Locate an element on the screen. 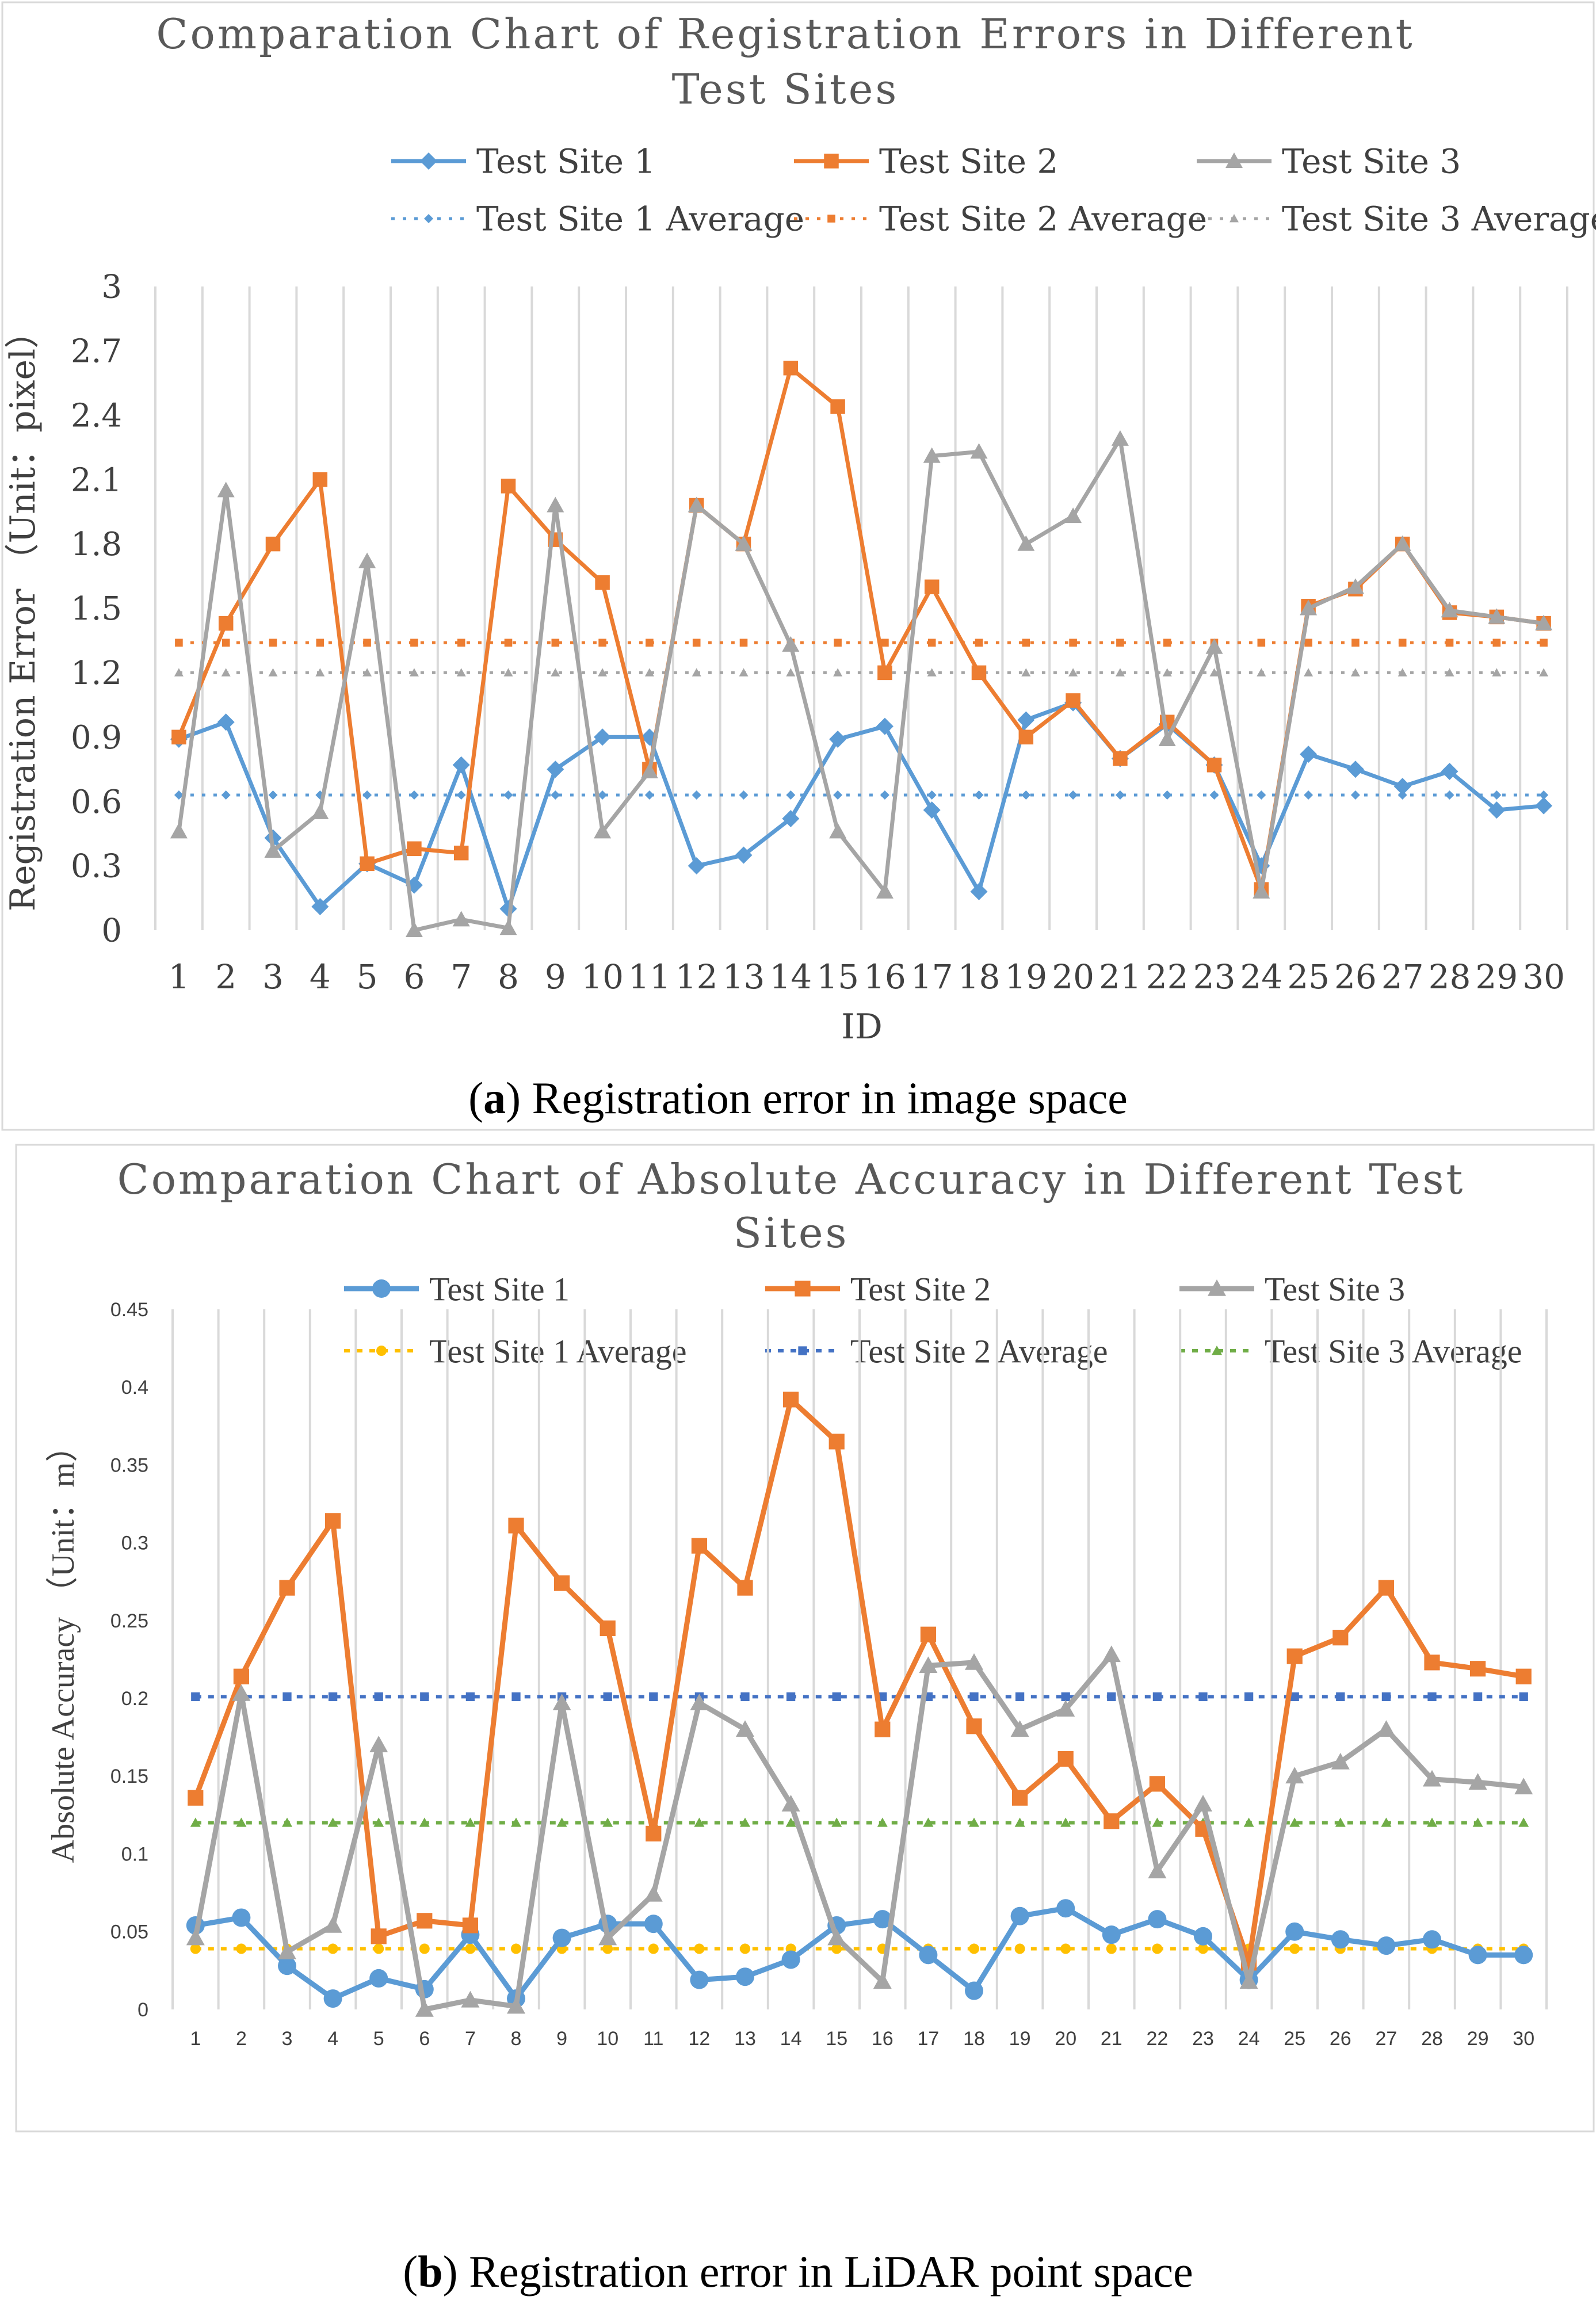 This screenshot has width=1596, height=2308. chart-a-x-tick-label: 2 is located at coordinates (225, 976).